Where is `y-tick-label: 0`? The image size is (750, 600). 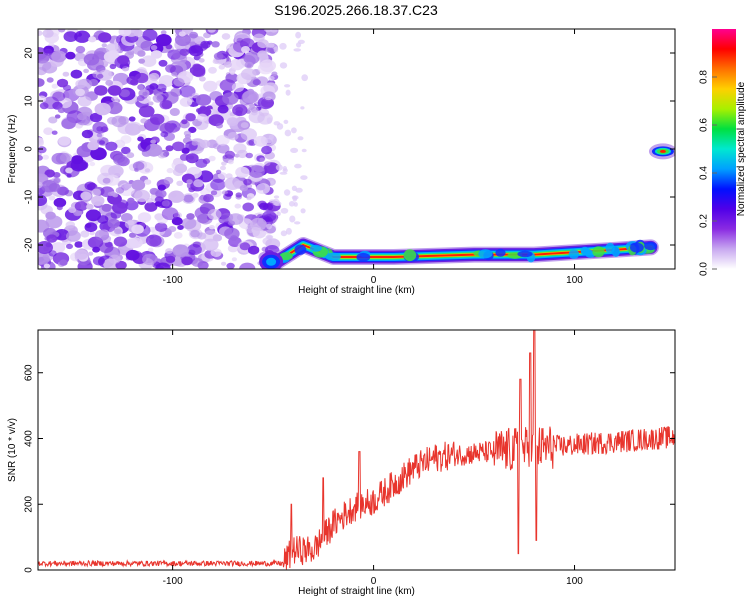 y-tick-label: 0 is located at coordinates (29, 149).